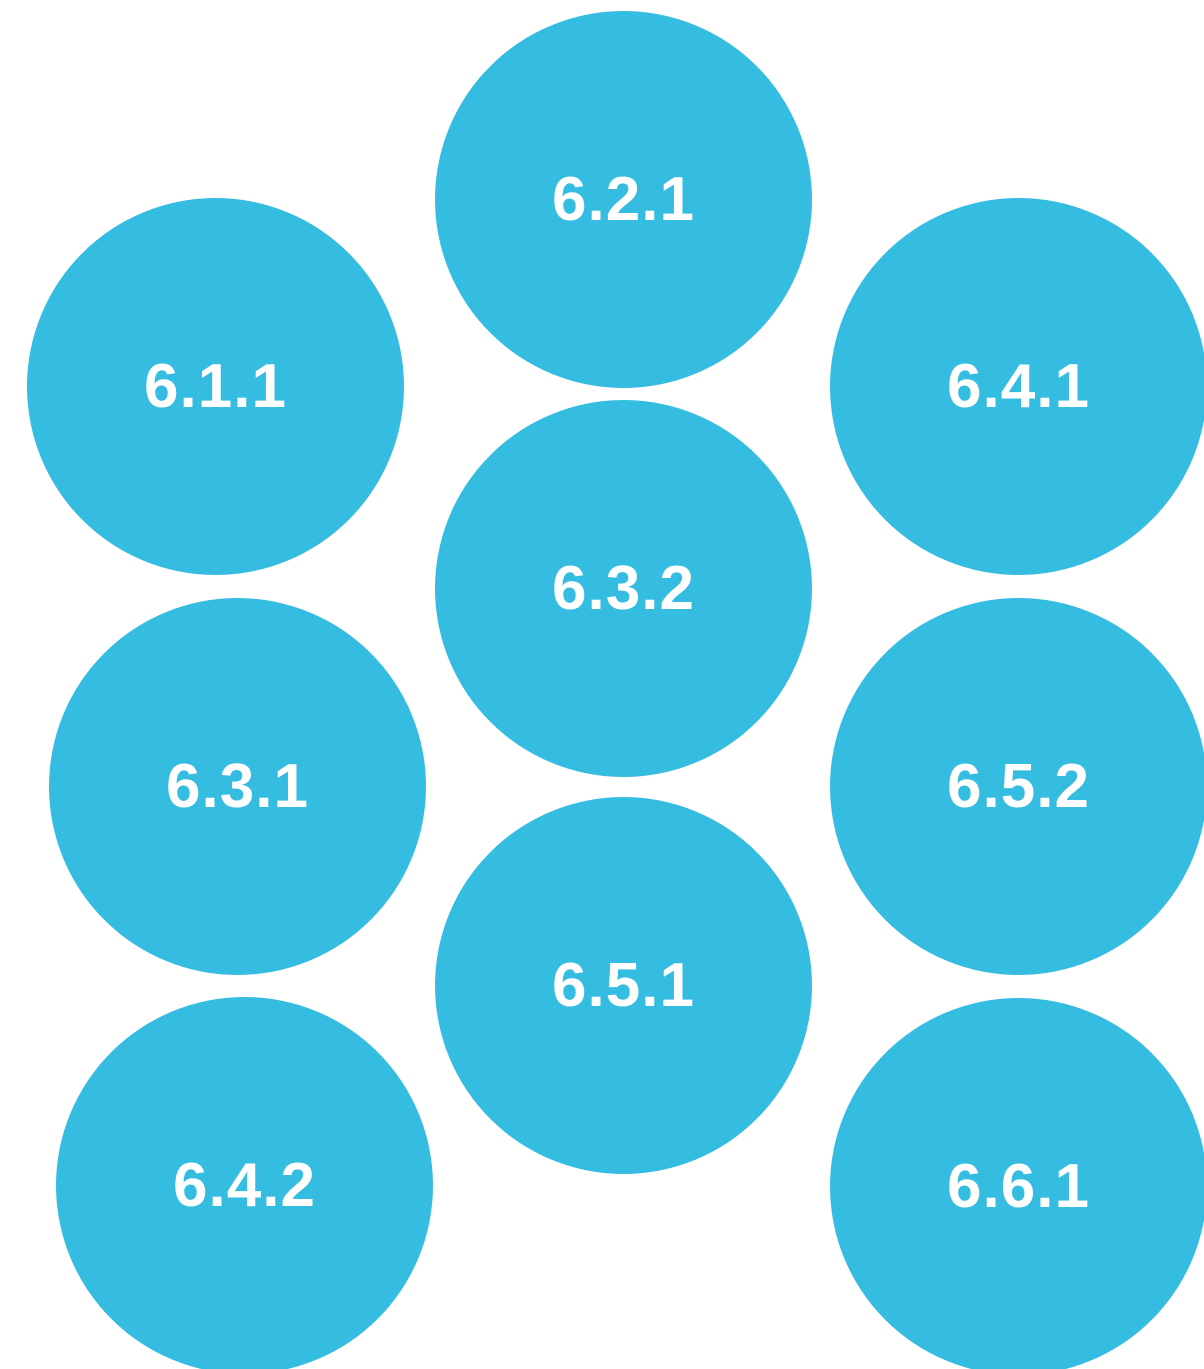 The image size is (1204, 1369). I want to click on node-label: 6.4.1, so click(1018, 386).